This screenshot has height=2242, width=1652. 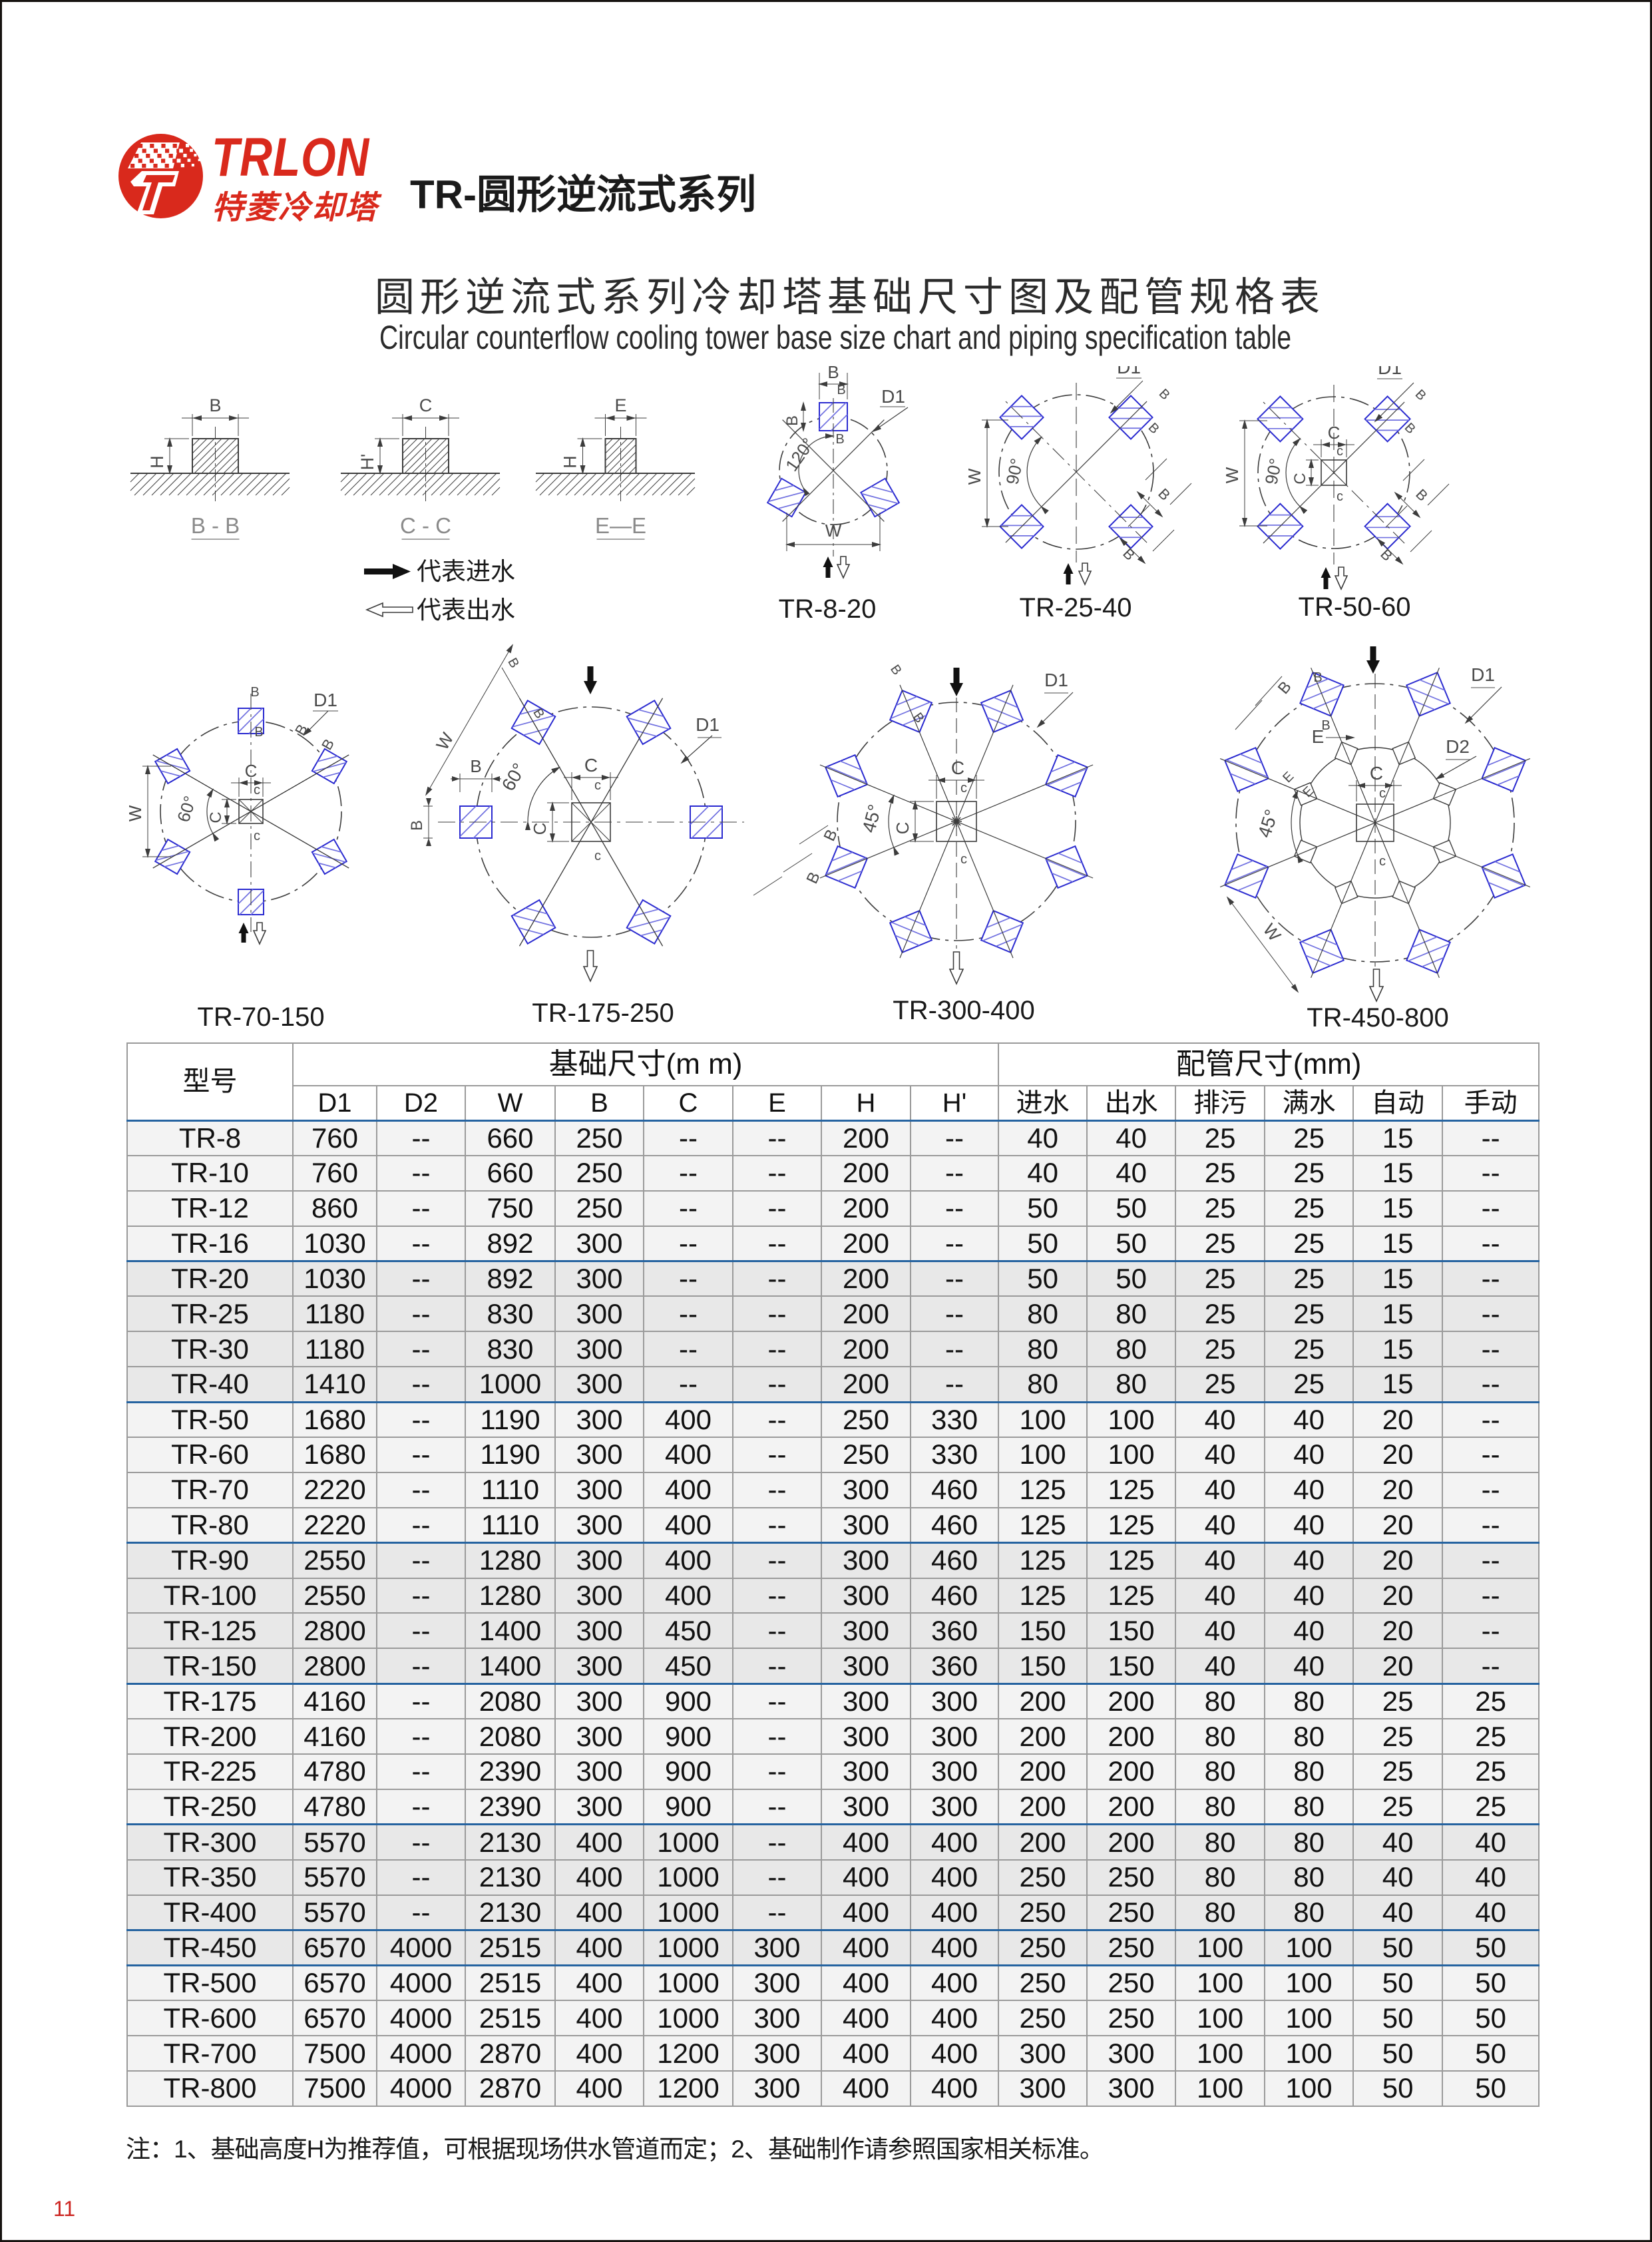 I want to click on svg-text: 代表出水, so click(x=466, y=610).